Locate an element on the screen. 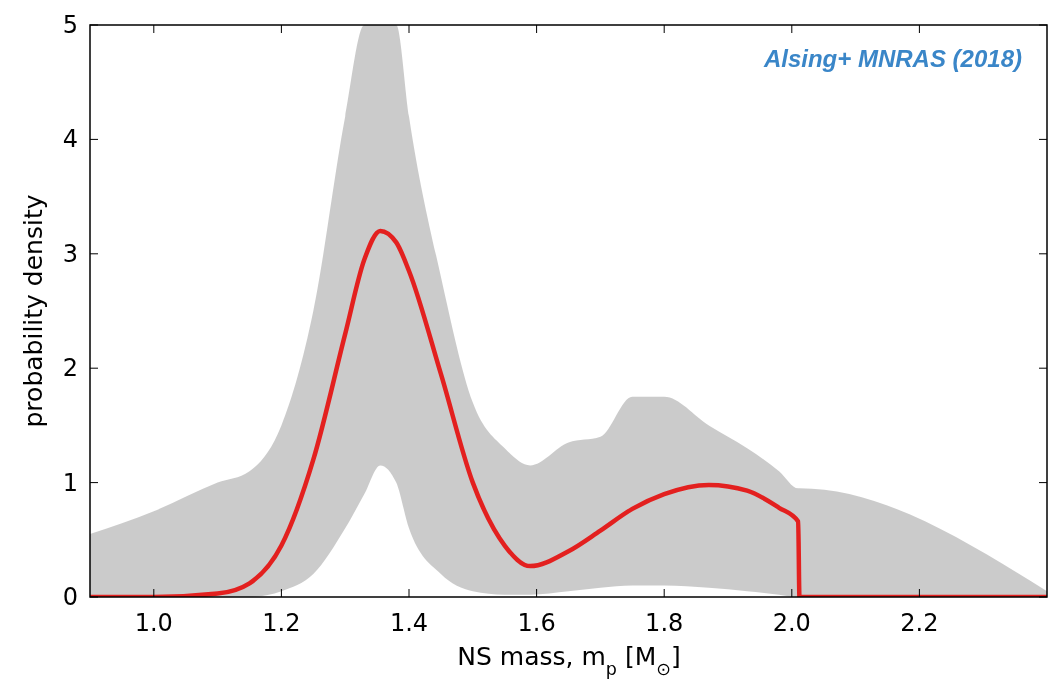 The image size is (1048, 689). y-tick-label: 5 is located at coordinates (70, 25).